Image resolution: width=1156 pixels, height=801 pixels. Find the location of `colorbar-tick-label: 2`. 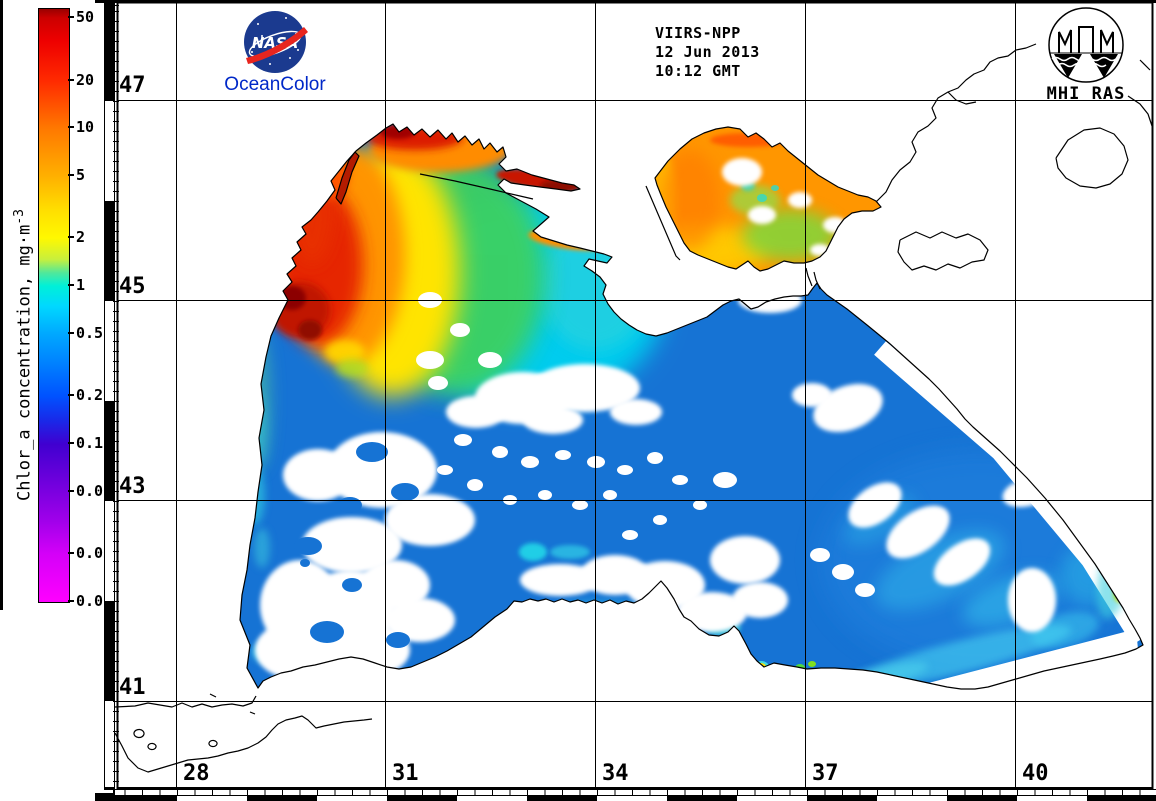

colorbar-tick-label: 2 is located at coordinates (81, 237).